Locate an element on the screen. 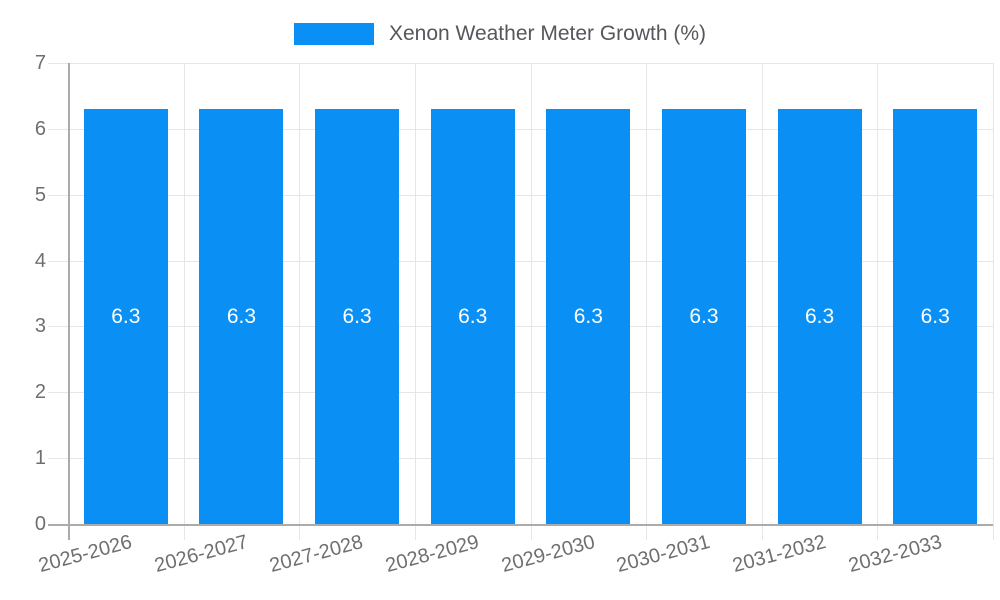 The width and height of the screenshot is (1000, 600). x-axis-tick-label: 2030-2031 is located at coordinates (663, 554).